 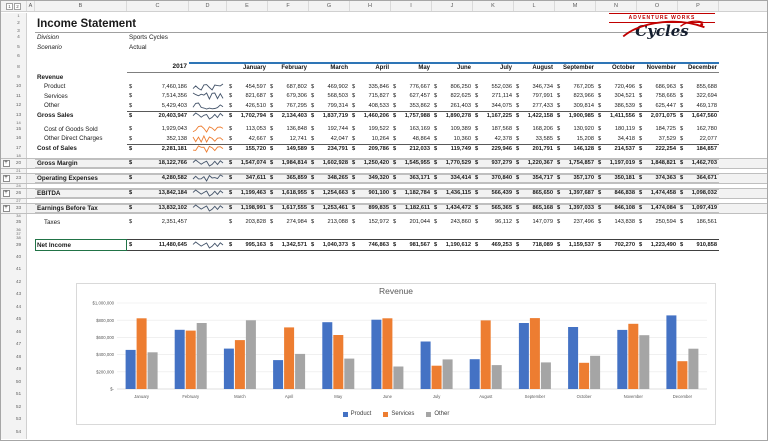 I want to click on cell-services-august: $797,991, so click(x=534, y=97).